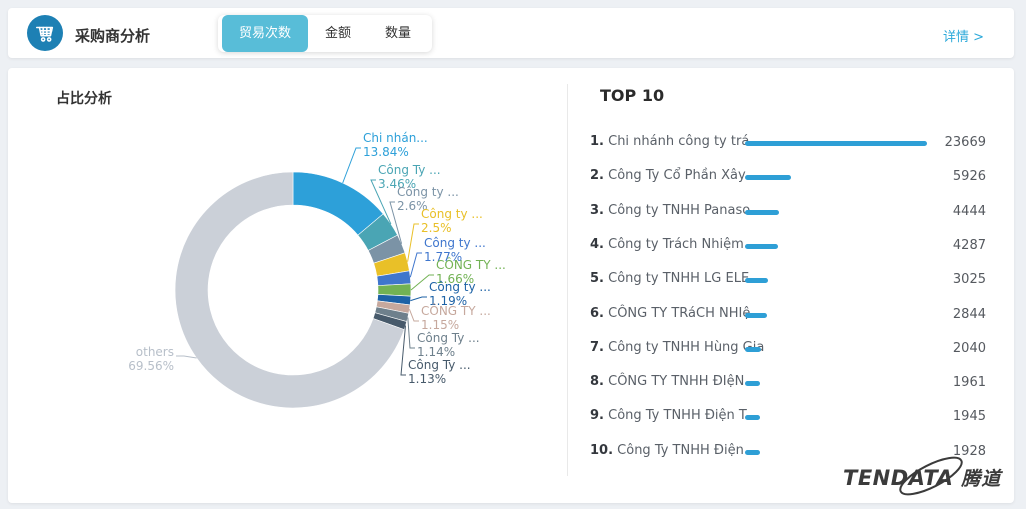  I want to click on value-label: 3025, so click(969, 280).